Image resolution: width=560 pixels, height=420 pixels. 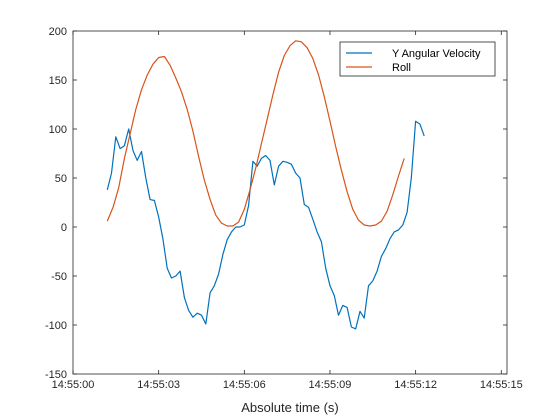 What do you see at coordinates (56, 326) in the screenshot?
I see `y-tick-label: -100` at bounding box center [56, 326].